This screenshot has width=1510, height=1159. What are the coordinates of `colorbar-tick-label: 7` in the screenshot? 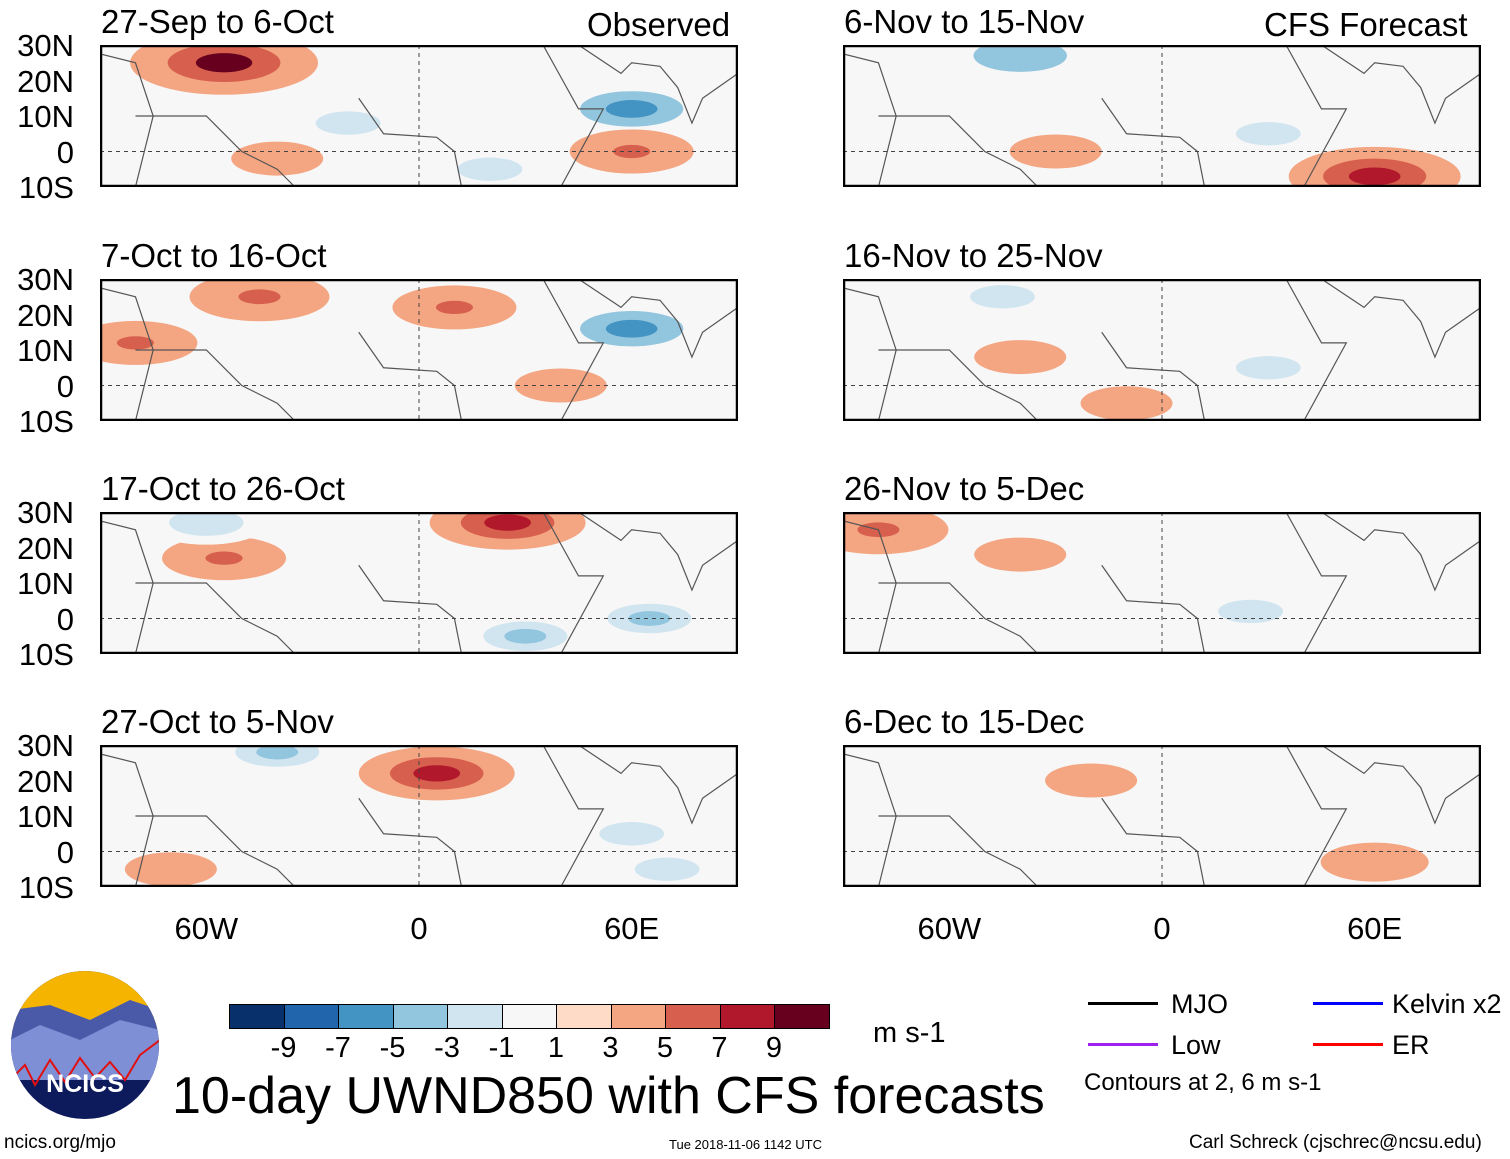 It's located at (719, 1048).